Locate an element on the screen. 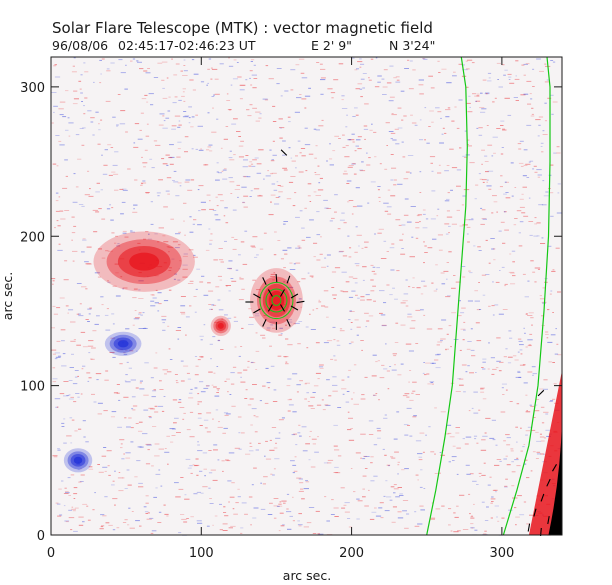 Image resolution: width=612 pixels, height=585 pixels. subtitle-date: 96/08/06 is located at coordinates (80, 45).